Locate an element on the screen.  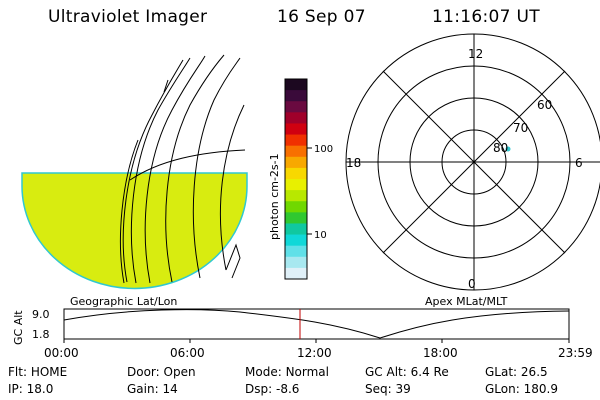
status-glat: GLat: 26.5 is located at coordinates (516, 372).